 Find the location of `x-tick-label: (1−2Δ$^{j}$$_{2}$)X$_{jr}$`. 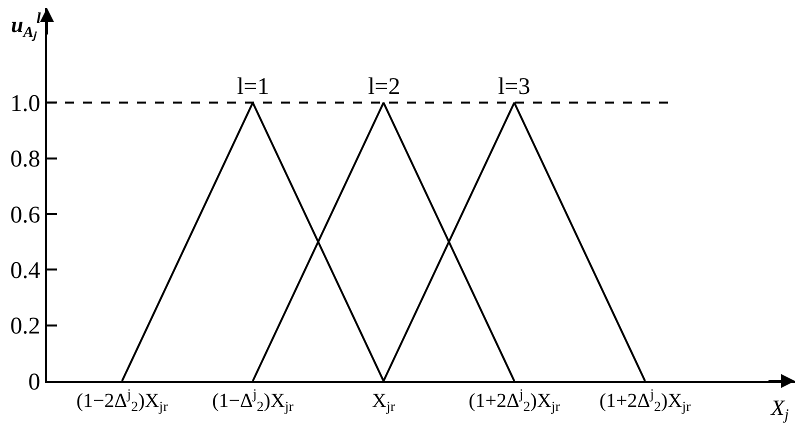

x-tick-label: (1−2Δ$^{j}$$_{2}$)X$_{jr}$ is located at coordinates (122, 402).